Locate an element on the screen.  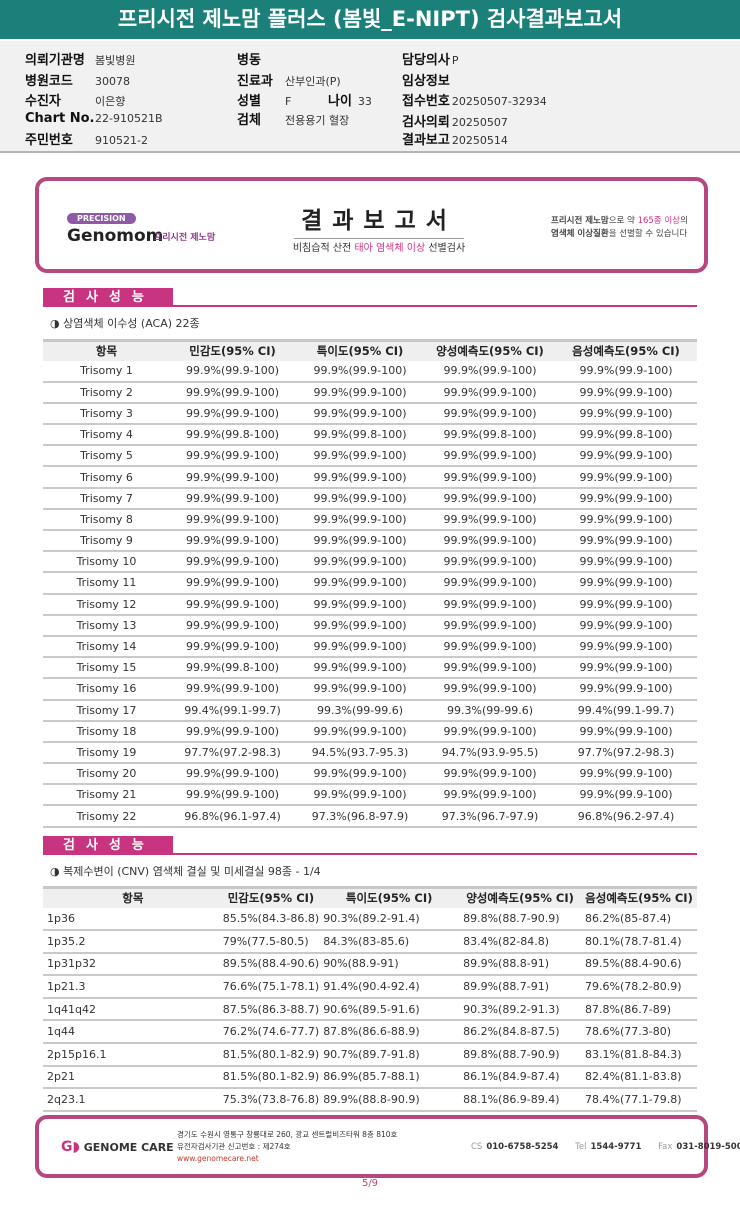
column-header: 음성예측도(95% CI) is located at coordinates (626, 350).